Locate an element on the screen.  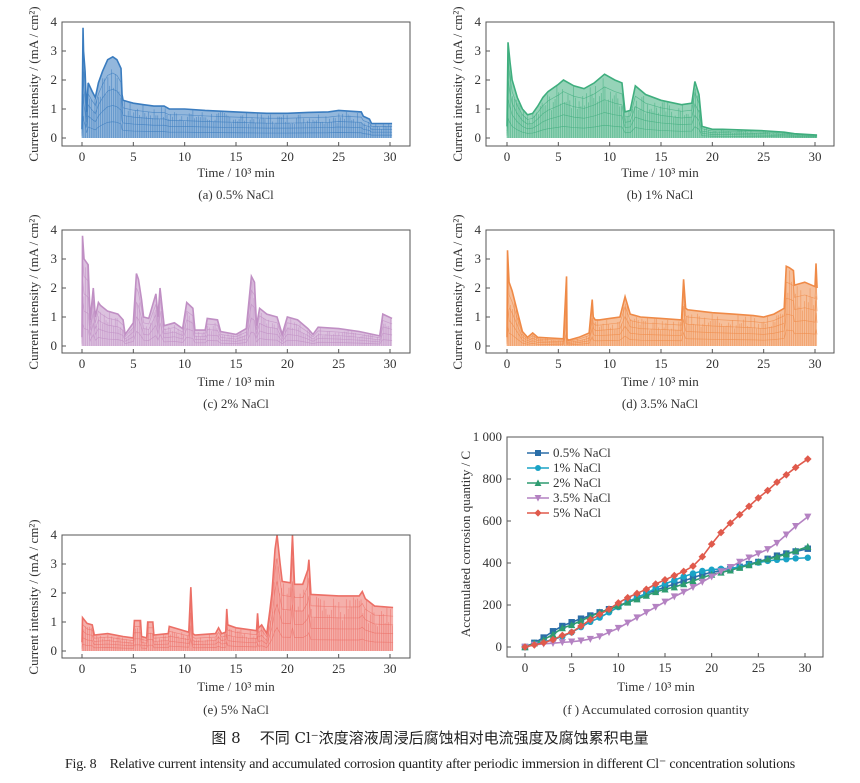
series-5-nacl is located at coordinates (666, 553).